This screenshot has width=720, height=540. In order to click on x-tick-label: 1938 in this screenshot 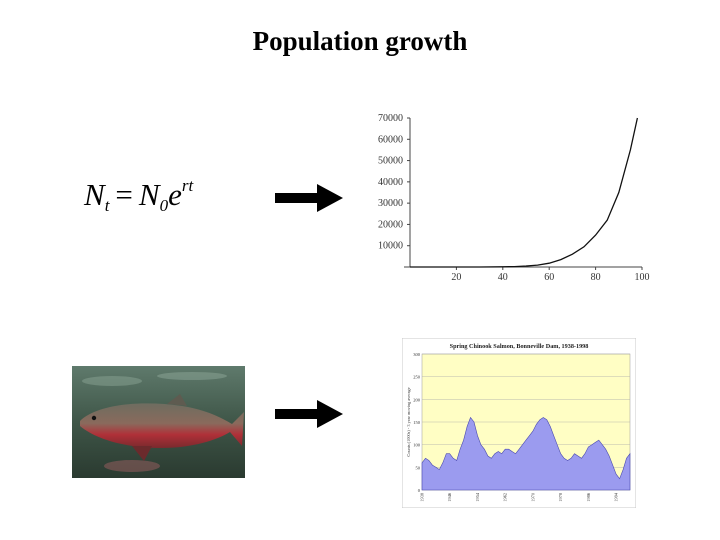, I will do `click(422, 497)`.